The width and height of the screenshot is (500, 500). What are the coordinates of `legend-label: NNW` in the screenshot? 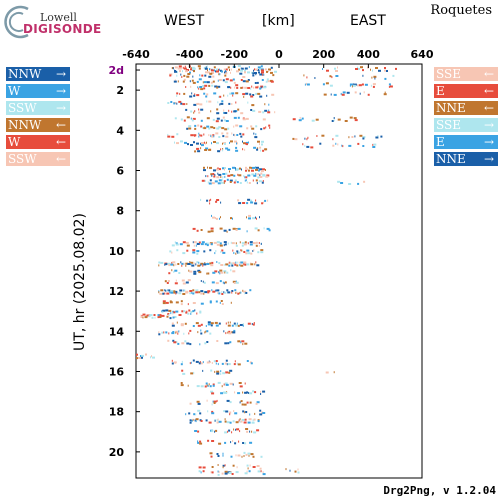 It's located at (25, 74).